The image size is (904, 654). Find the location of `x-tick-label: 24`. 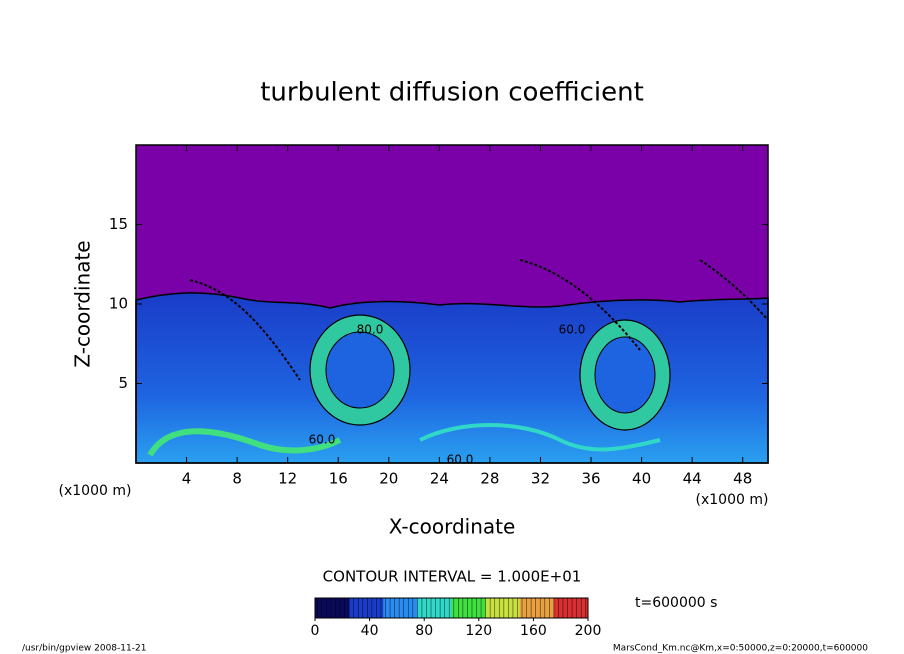

x-tick-label: 24 is located at coordinates (439, 479).